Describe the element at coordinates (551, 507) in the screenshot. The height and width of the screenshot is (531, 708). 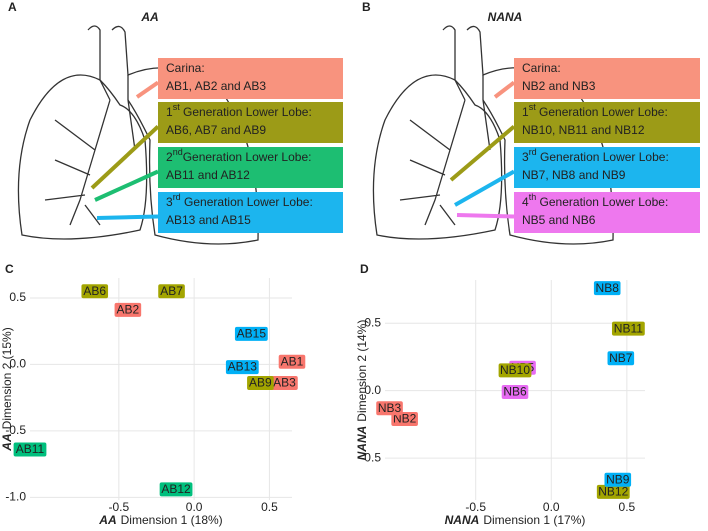
I see `x-tick-label: 0.0` at that location.